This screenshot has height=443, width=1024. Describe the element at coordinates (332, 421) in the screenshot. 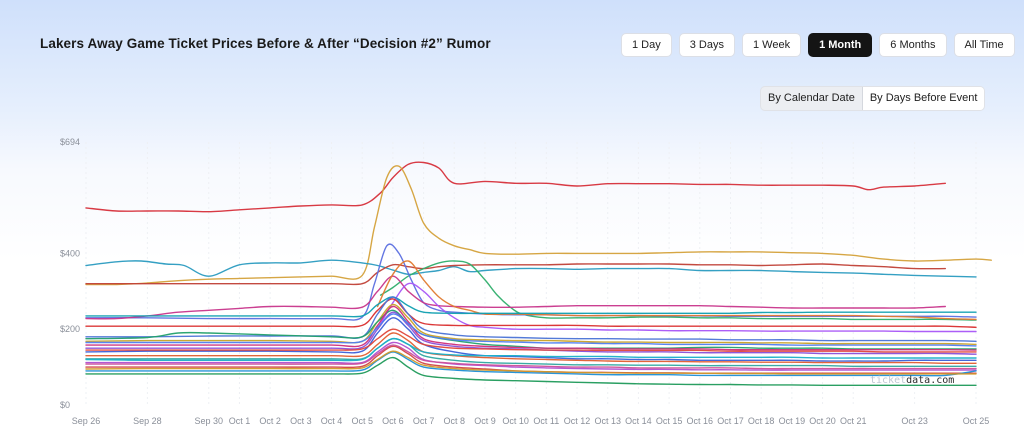

I see `x-tick-label: Oct 4` at that location.